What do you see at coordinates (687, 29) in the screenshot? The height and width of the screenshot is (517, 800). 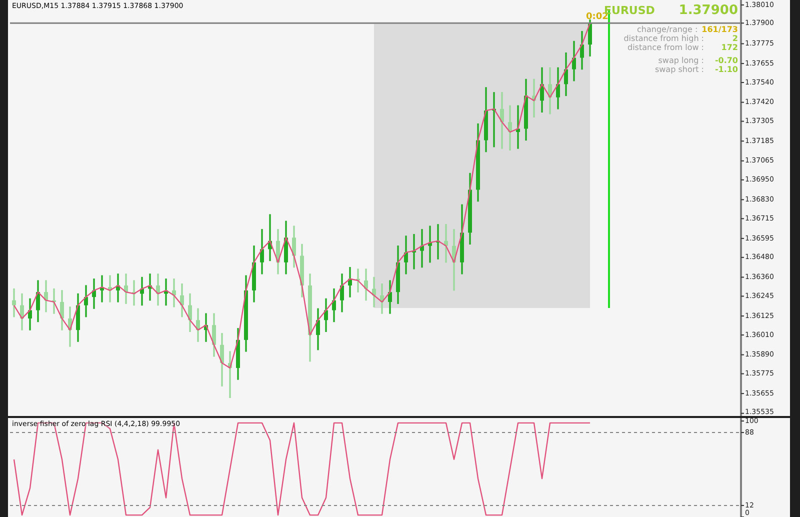 I see `text: change/range : 161/173` at bounding box center [687, 29].